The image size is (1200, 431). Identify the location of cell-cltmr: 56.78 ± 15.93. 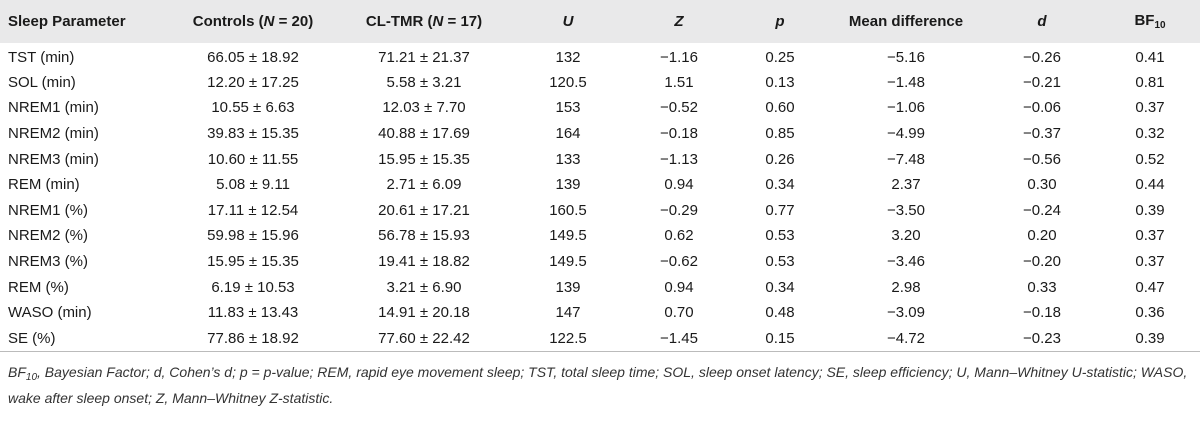
(424, 236).